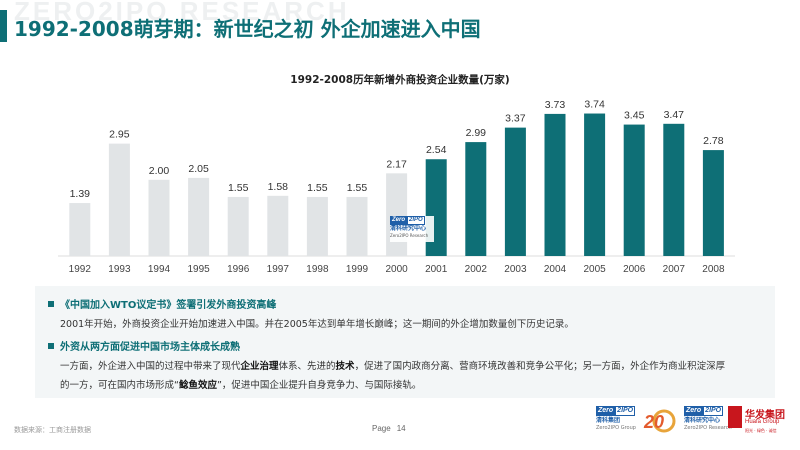  What do you see at coordinates (198, 269) in the screenshot?
I see `x-tick-label: 1995` at bounding box center [198, 269].